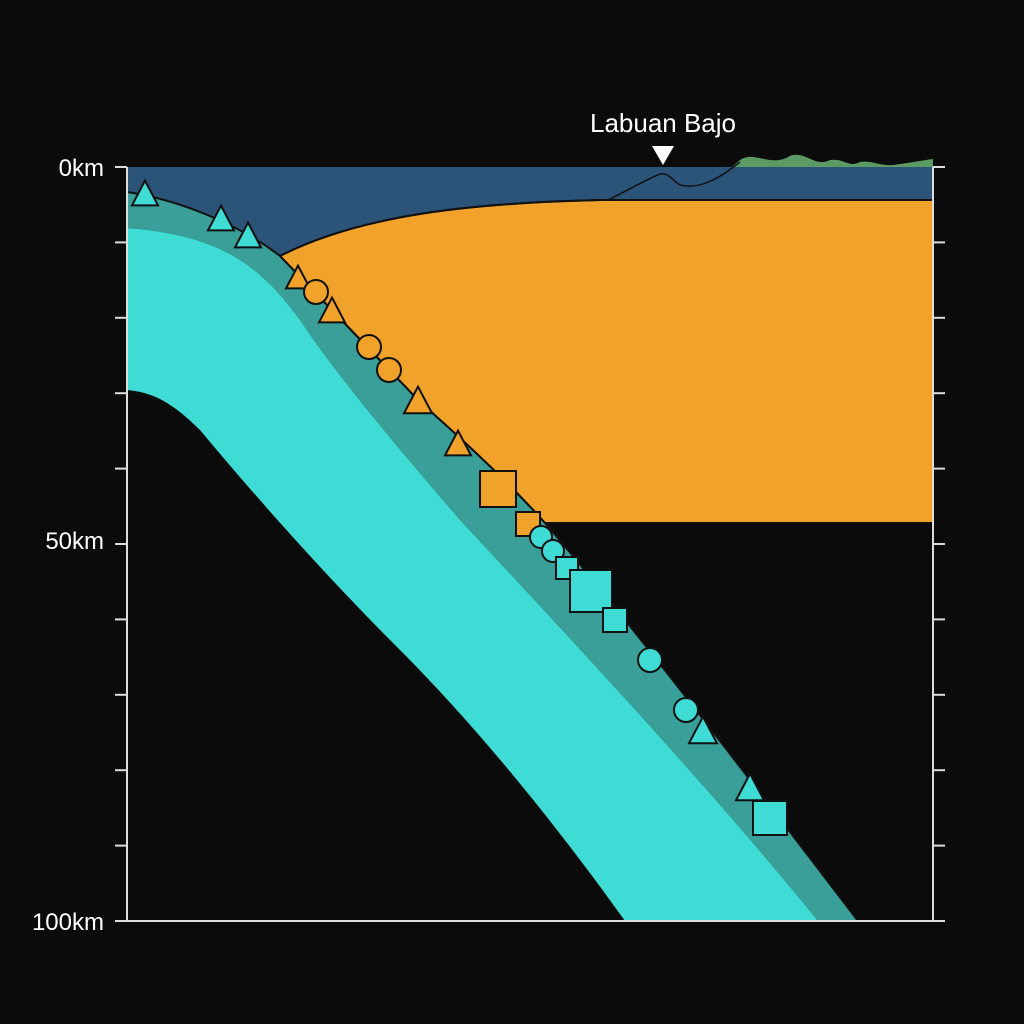 This screenshot has height=1024, width=1024. What do you see at coordinates (74, 541) in the screenshot?
I see `tick-label-50km: 50km` at bounding box center [74, 541].